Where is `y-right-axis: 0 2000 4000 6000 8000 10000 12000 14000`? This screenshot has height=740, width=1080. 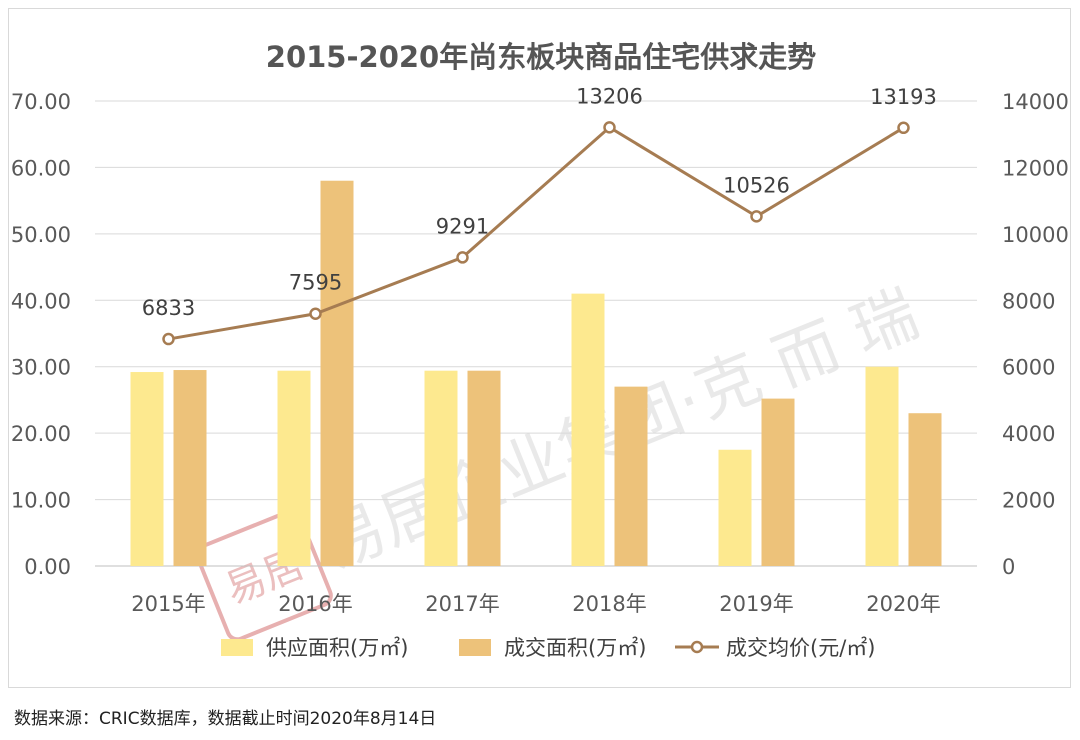 y-right-axis: 0 2000 4000 6000 8000 10000 12000 14000 is located at coordinates (1035, 334).